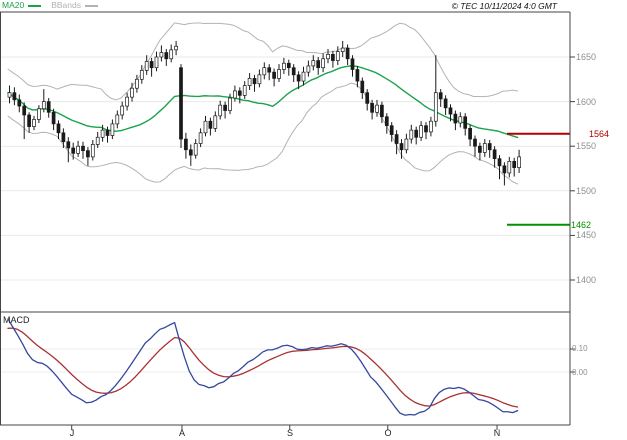  What do you see at coordinates (35, 5) in the screenshot?
I see `ma20-legend-swatch` at bounding box center [35, 5].